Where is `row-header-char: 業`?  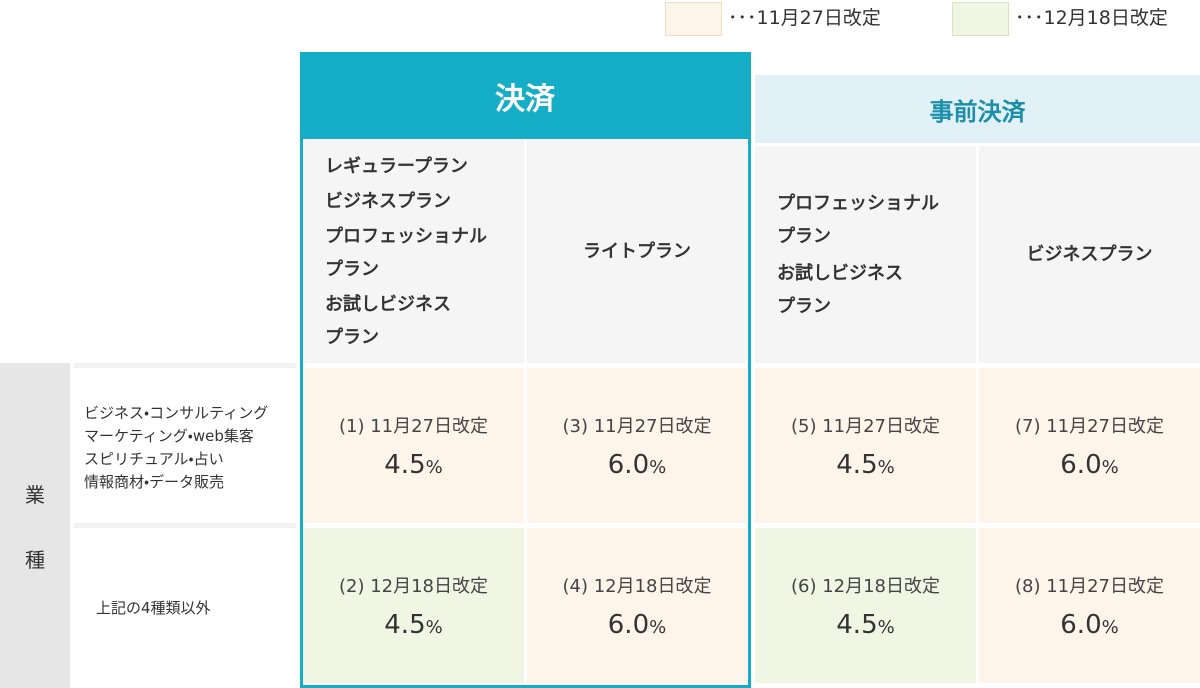 row-header-char: 業 is located at coordinates (35, 494).